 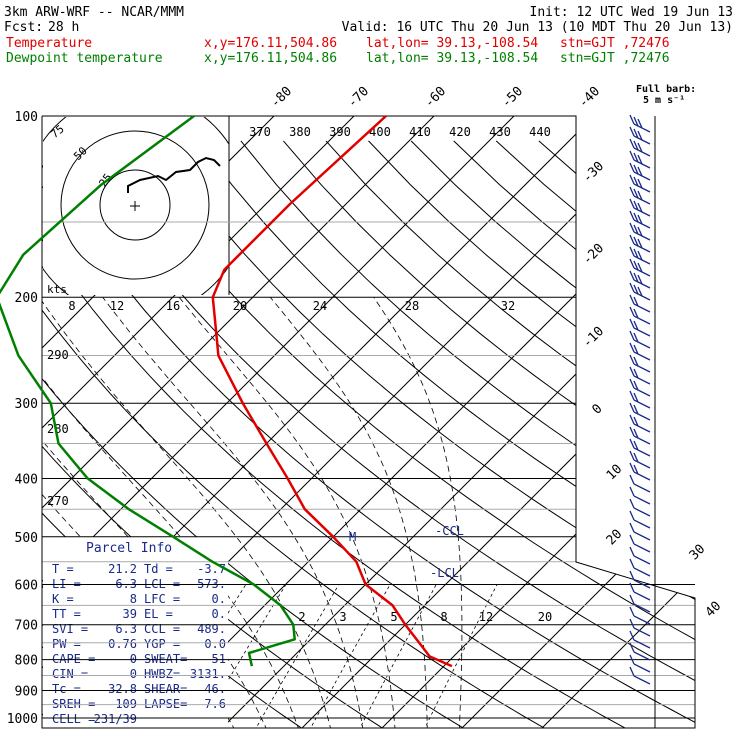 What do you see at coordinates (714, 610) in the screenshot?
I see `isotherm-right-label: 40` at bounding box center [714, 610].